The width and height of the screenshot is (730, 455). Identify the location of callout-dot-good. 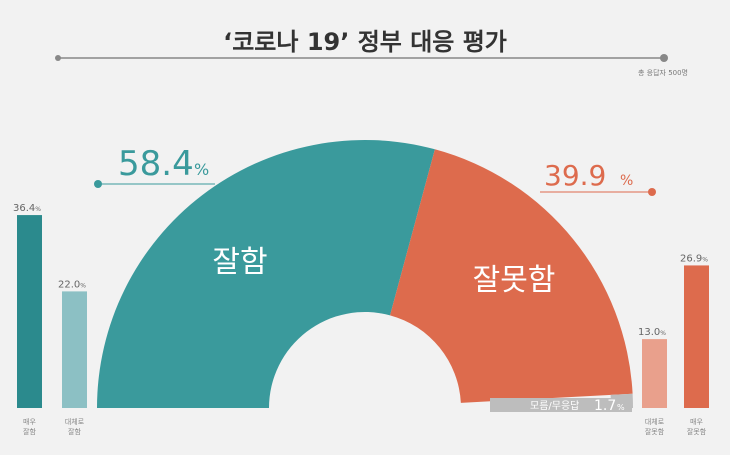
(98, 184).